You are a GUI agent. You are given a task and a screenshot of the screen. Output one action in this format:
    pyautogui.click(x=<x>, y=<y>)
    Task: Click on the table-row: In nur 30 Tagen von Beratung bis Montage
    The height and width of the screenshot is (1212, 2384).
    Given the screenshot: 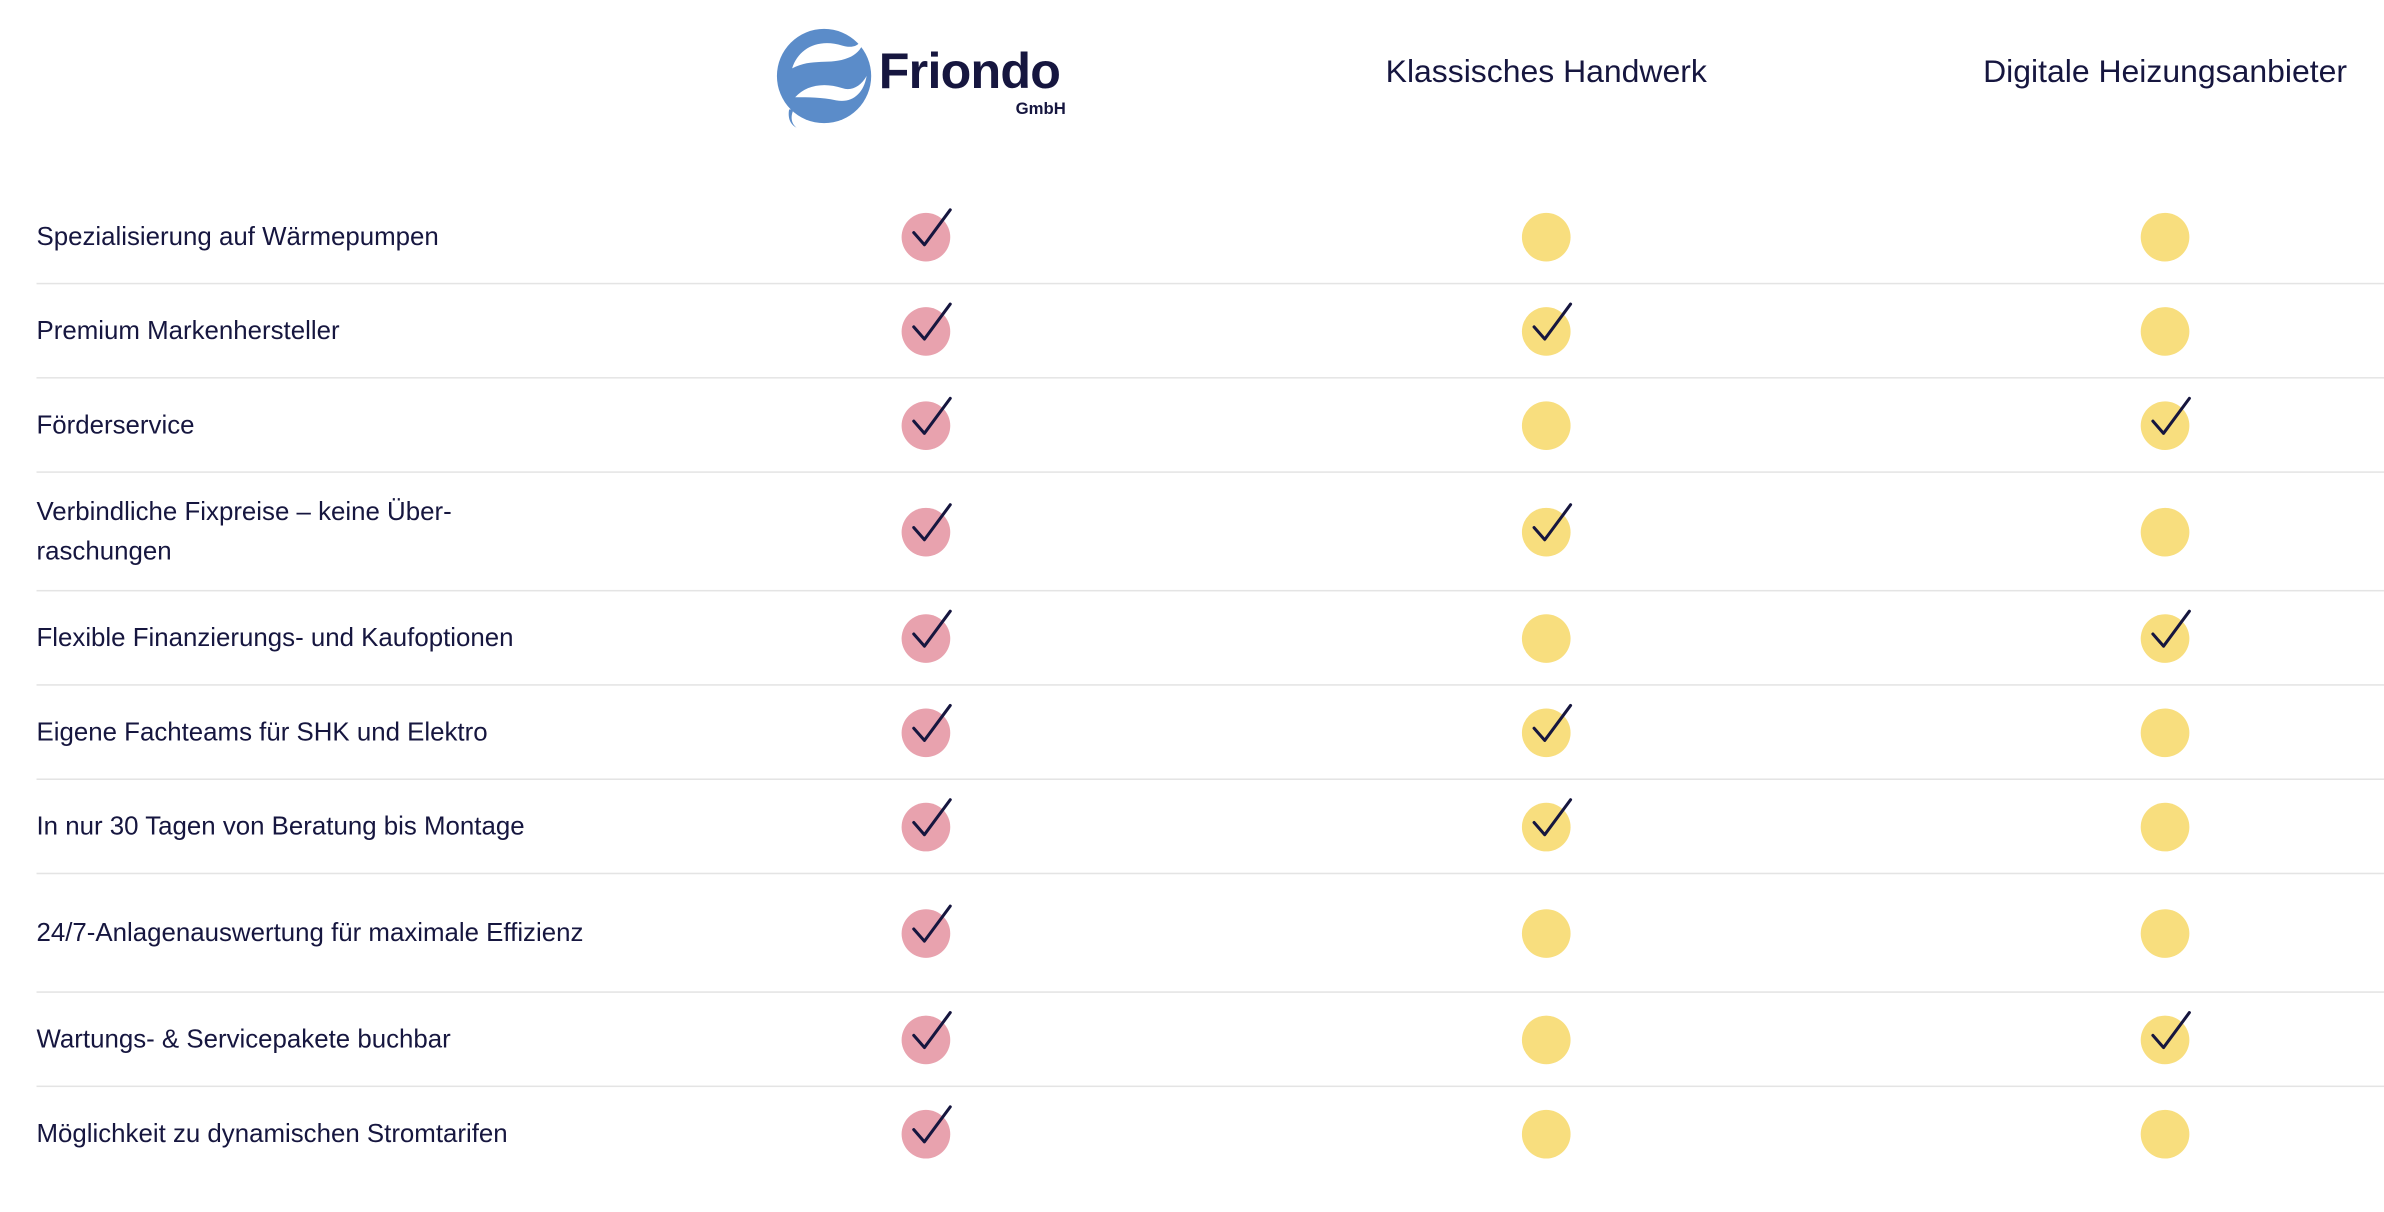 What is the action you would take?
    pyautogui.click(x=1210, y=827)
    